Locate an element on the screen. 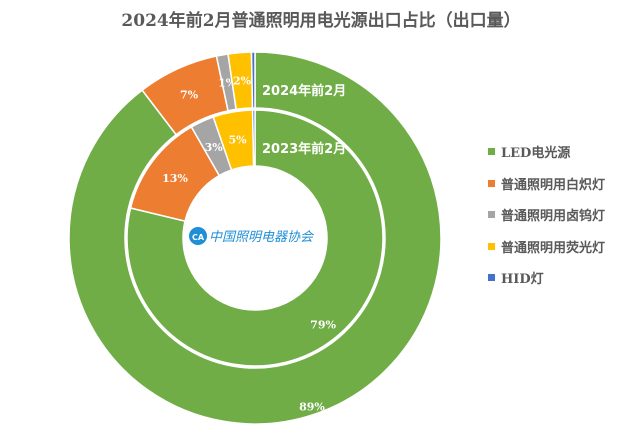 This screenshot has height=434, width=642. logo-icon is located at coordinates (198, 236).